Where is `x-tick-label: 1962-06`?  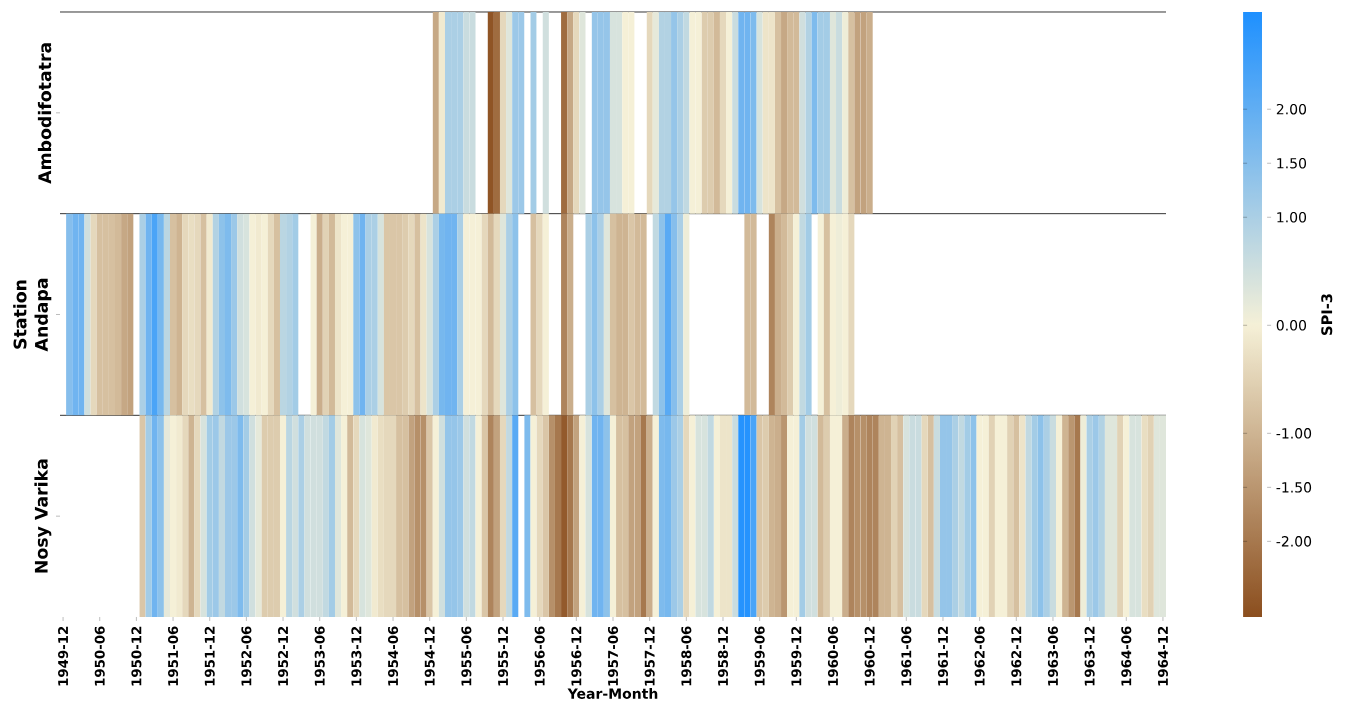
x-tick-label: 1962-06 is located at coordinates (979, 656).